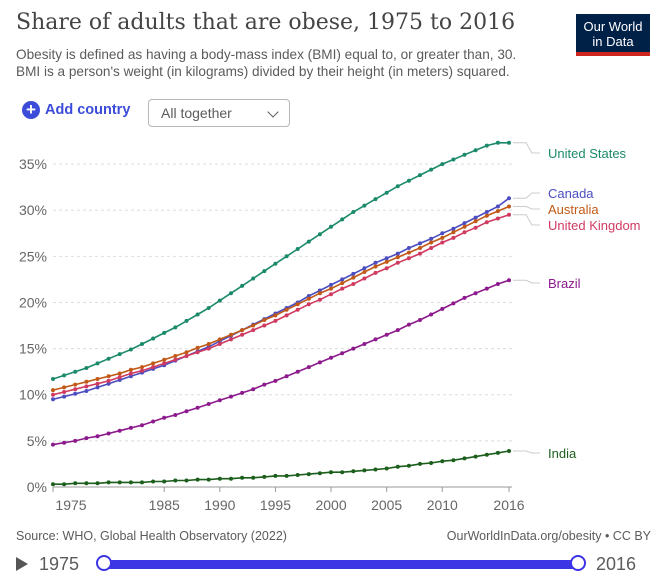  I want to click on source-link: OurWorldInData.org/obesity • CC BY, so click(548, 536).